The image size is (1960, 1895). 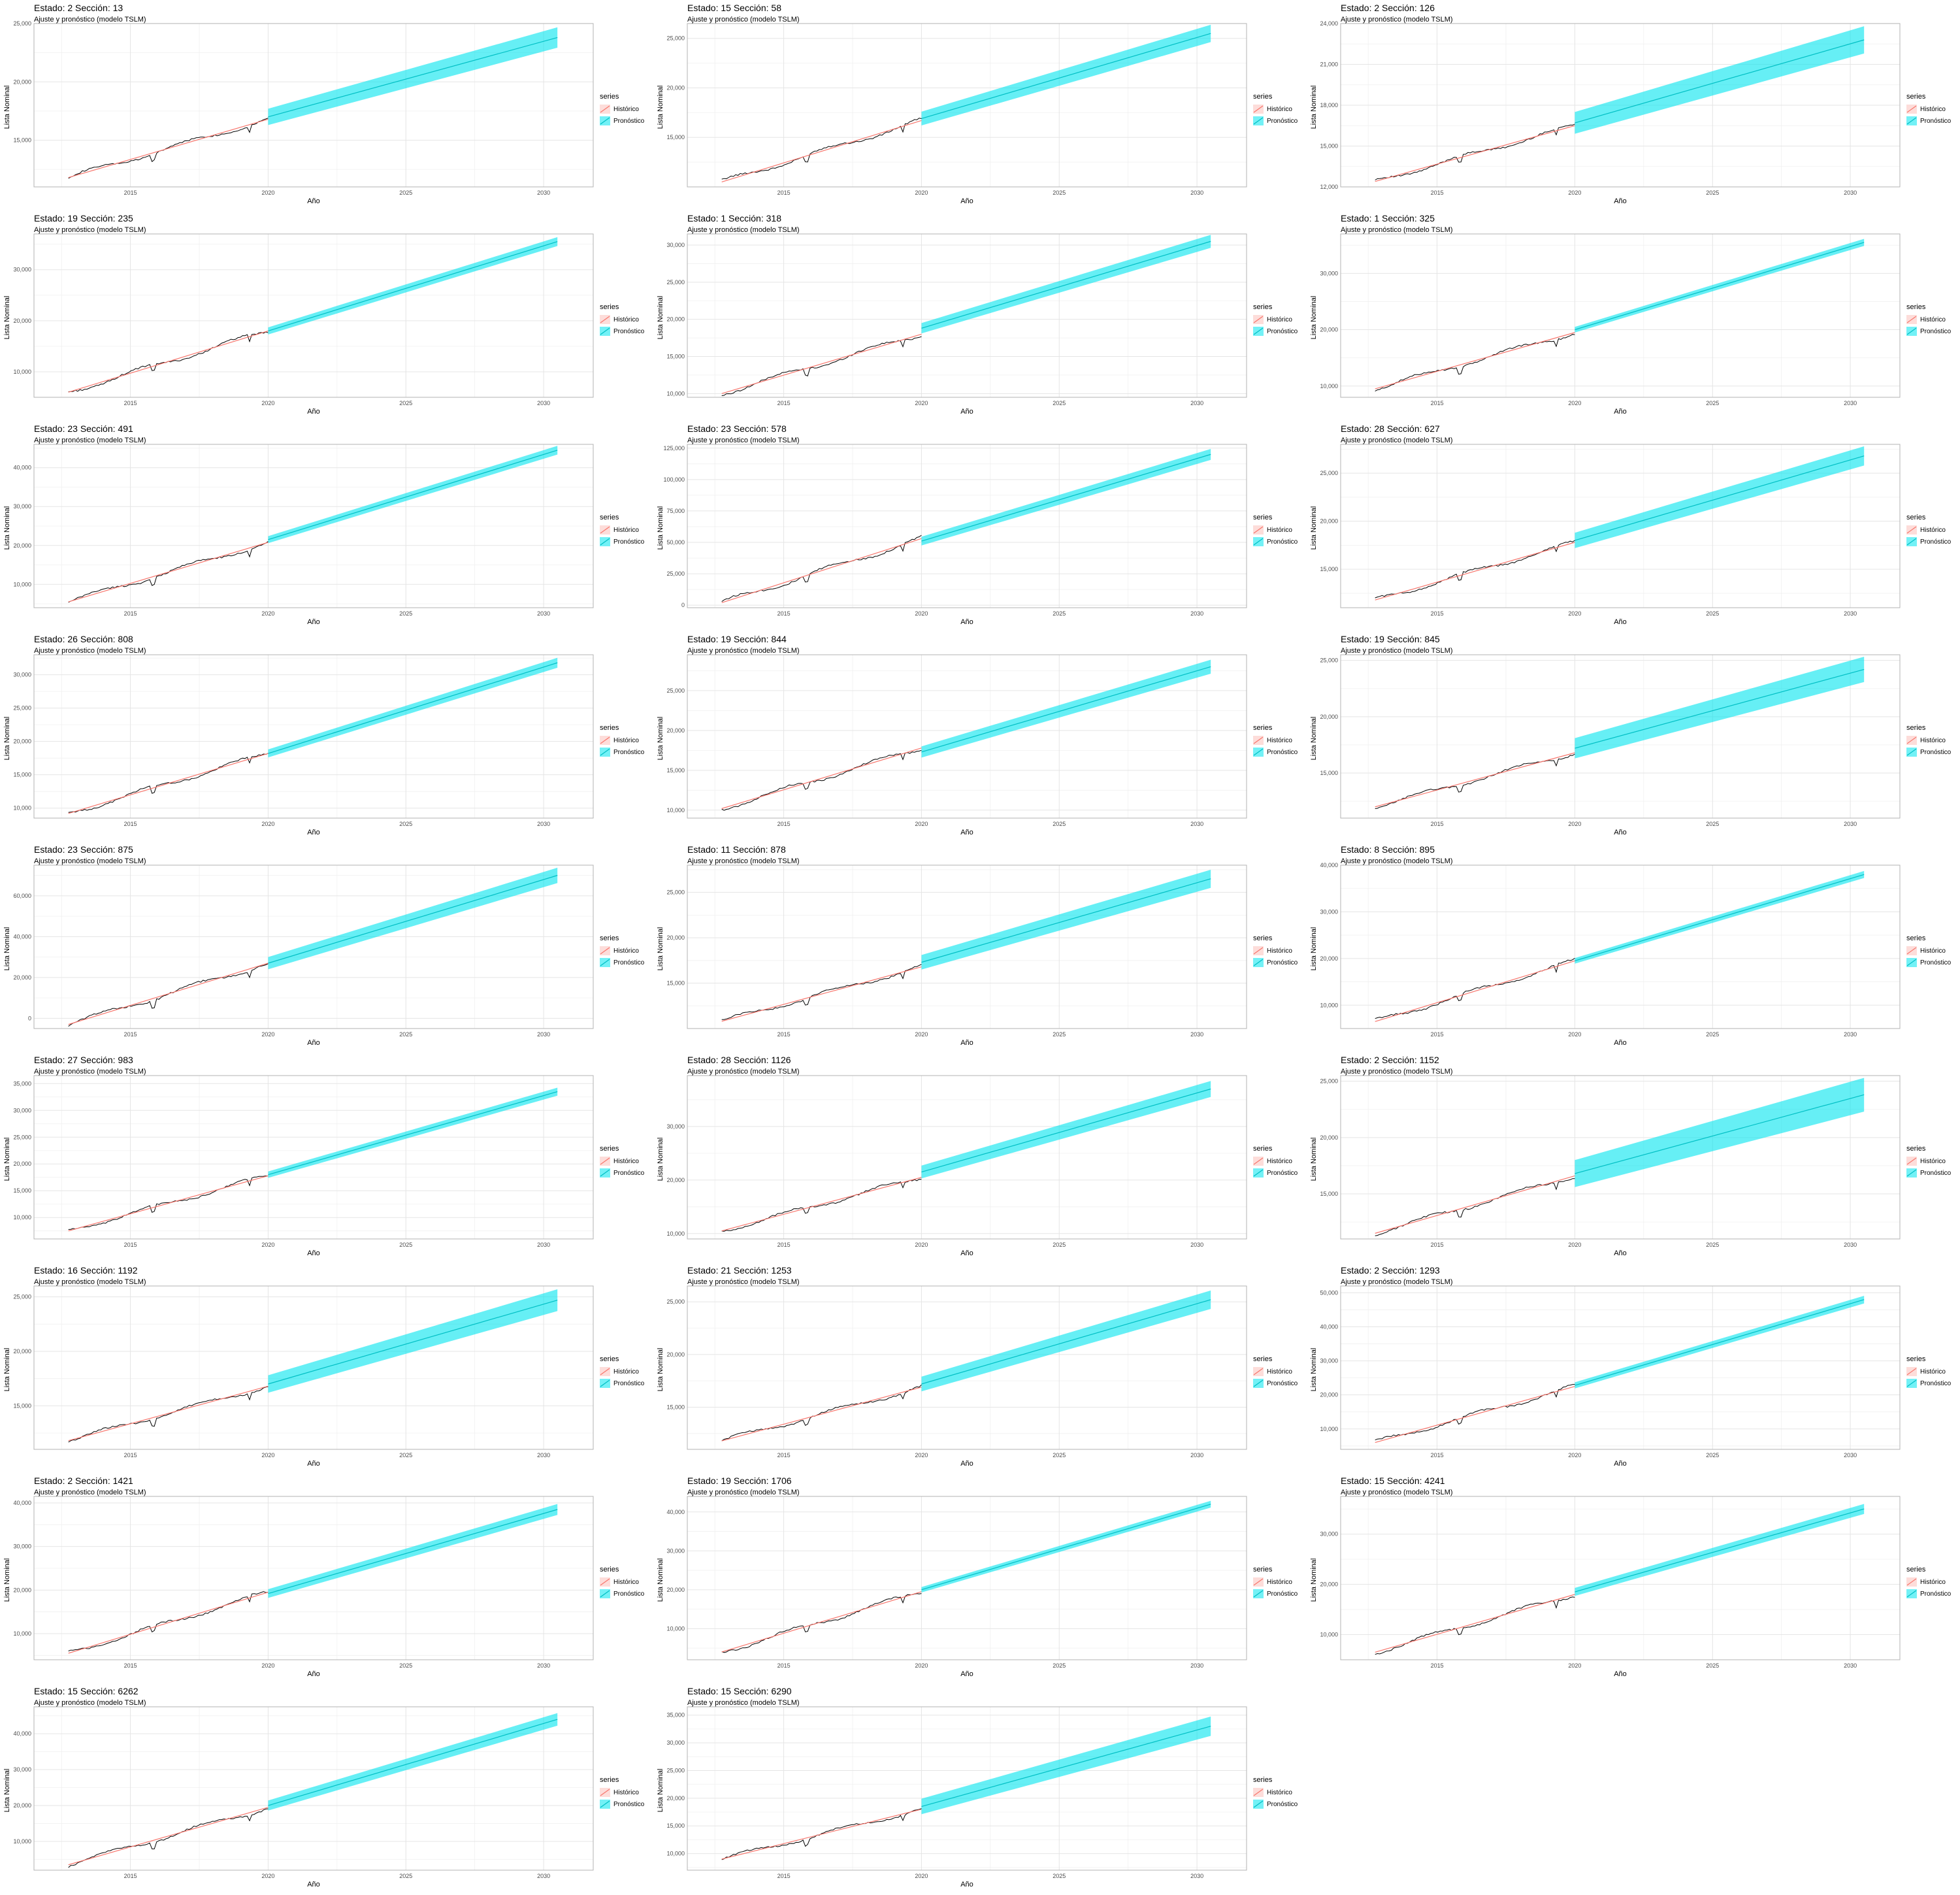 I want to click on y-tick-label: 10,000, so click(x=675, y=394).